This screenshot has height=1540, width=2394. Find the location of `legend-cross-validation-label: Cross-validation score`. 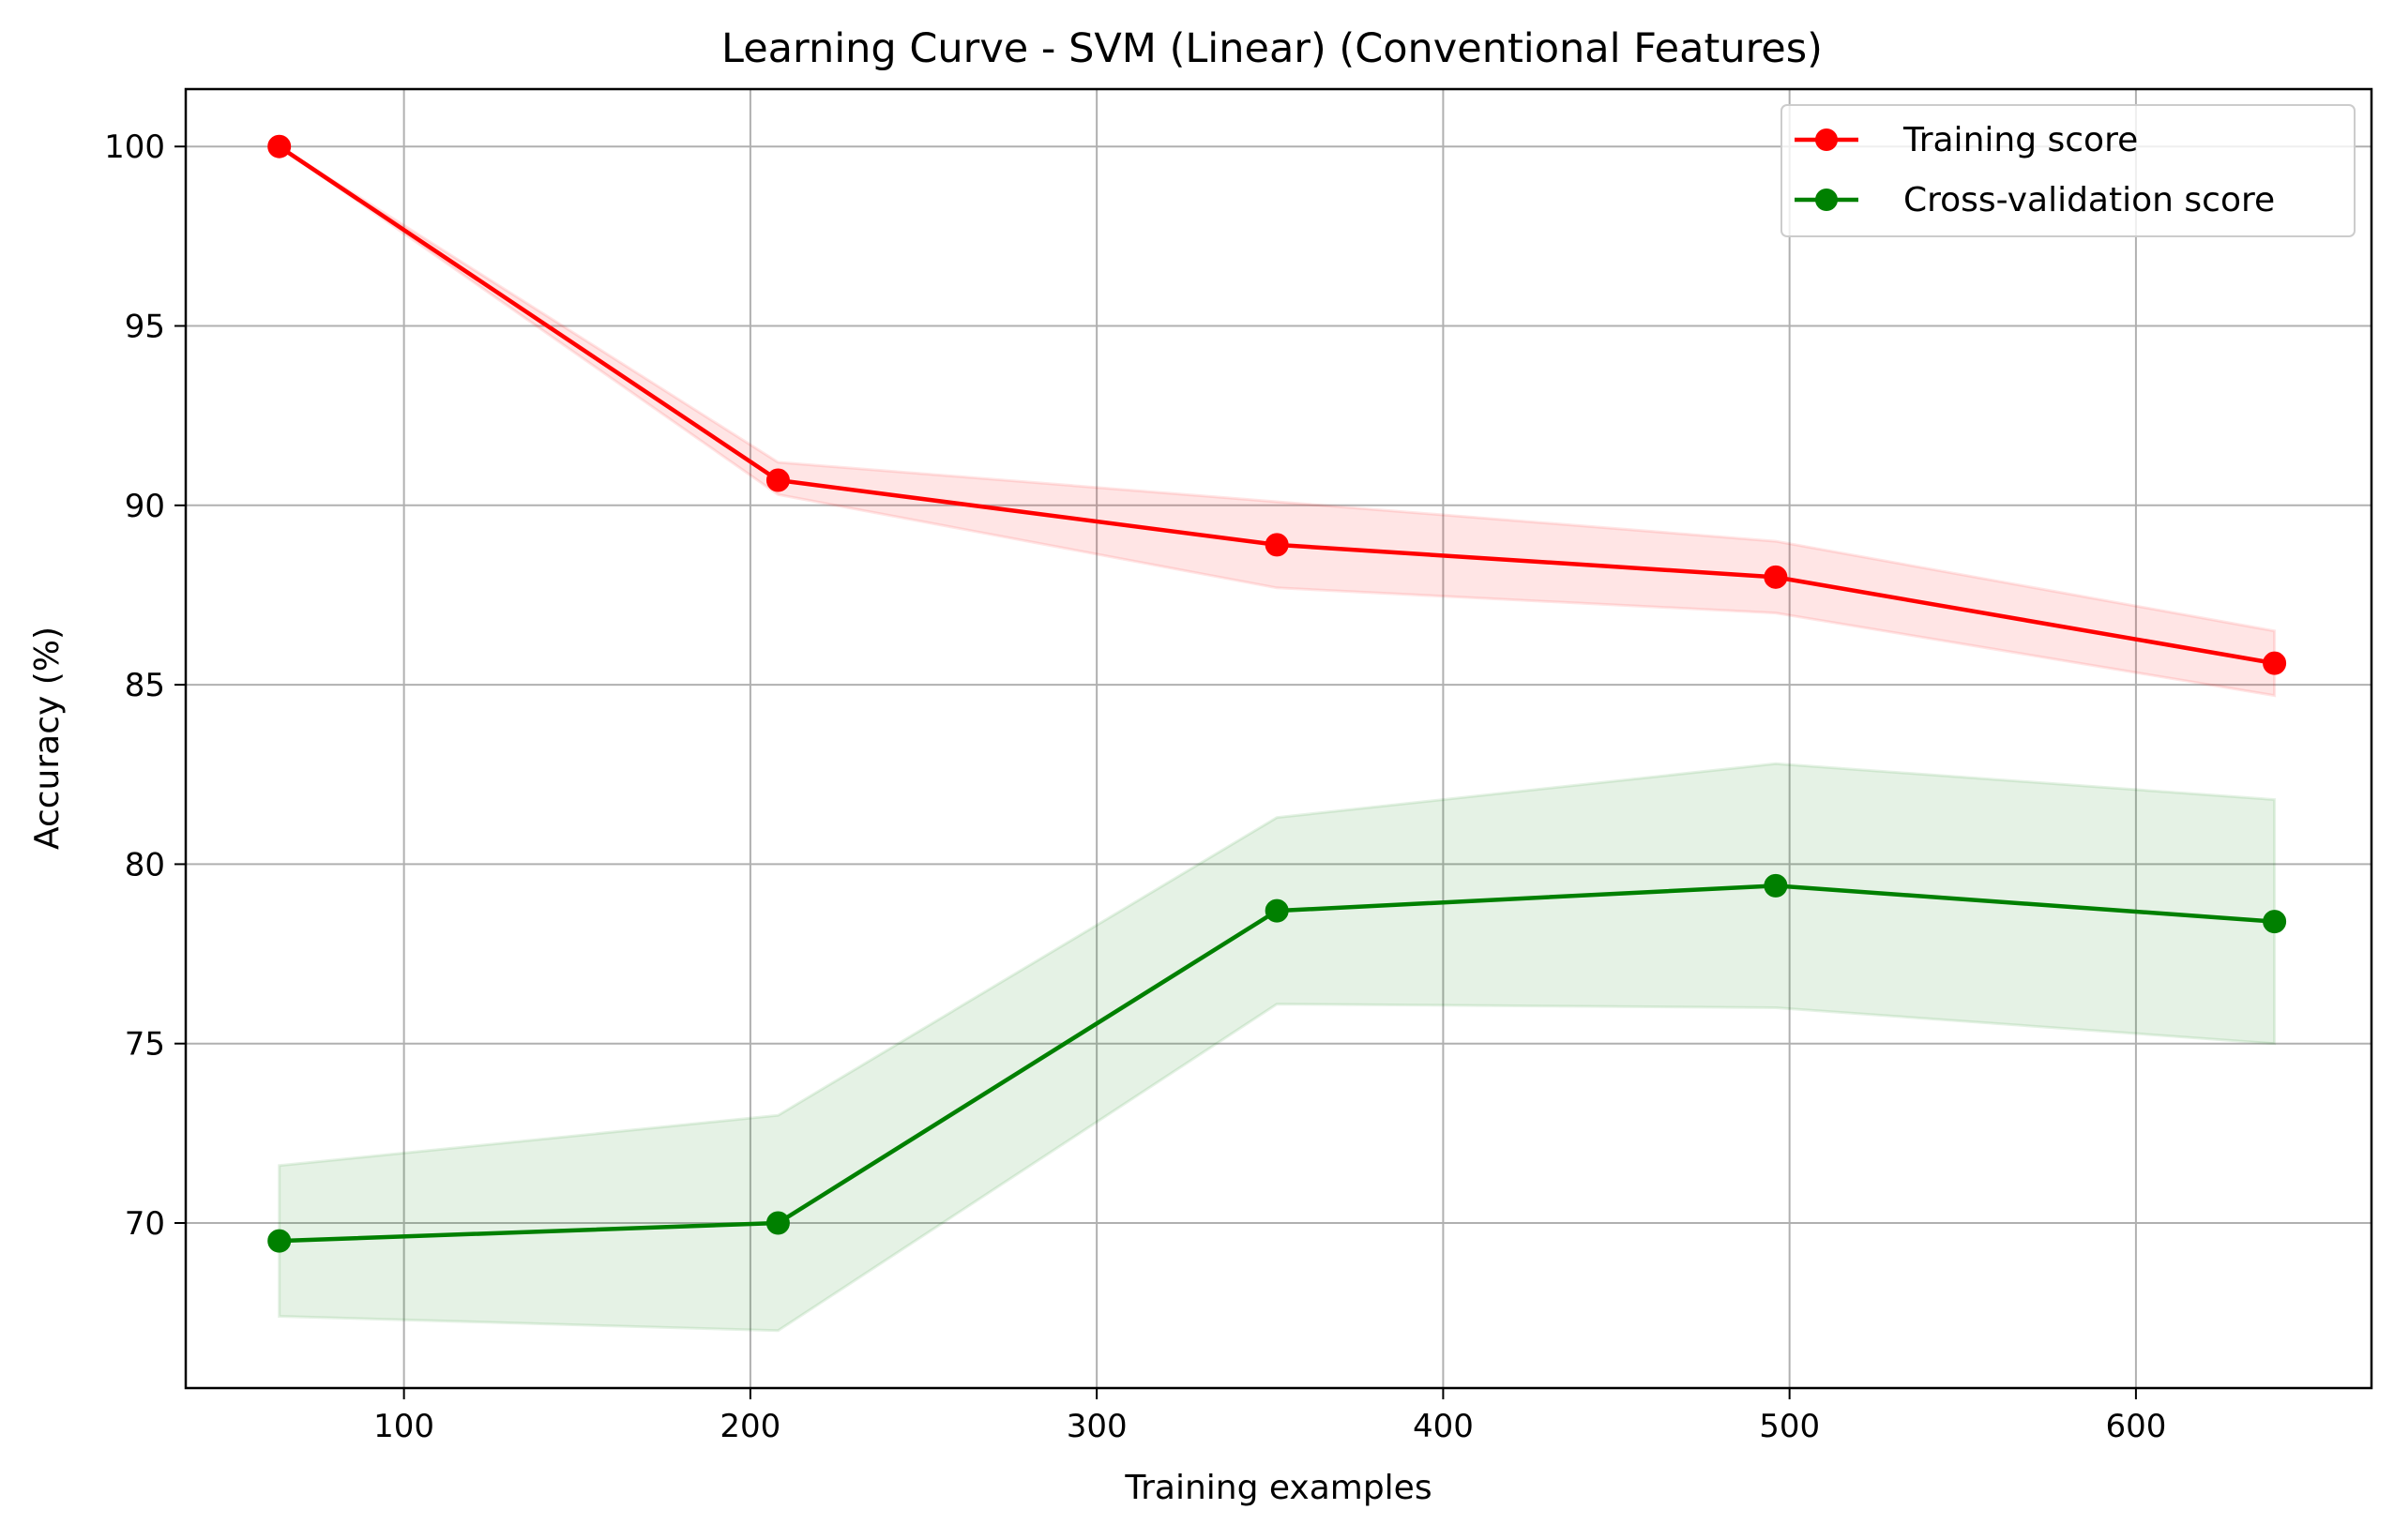

legend-cross-validation-label: Cross-validation score is located at coordinates (2089, 200).